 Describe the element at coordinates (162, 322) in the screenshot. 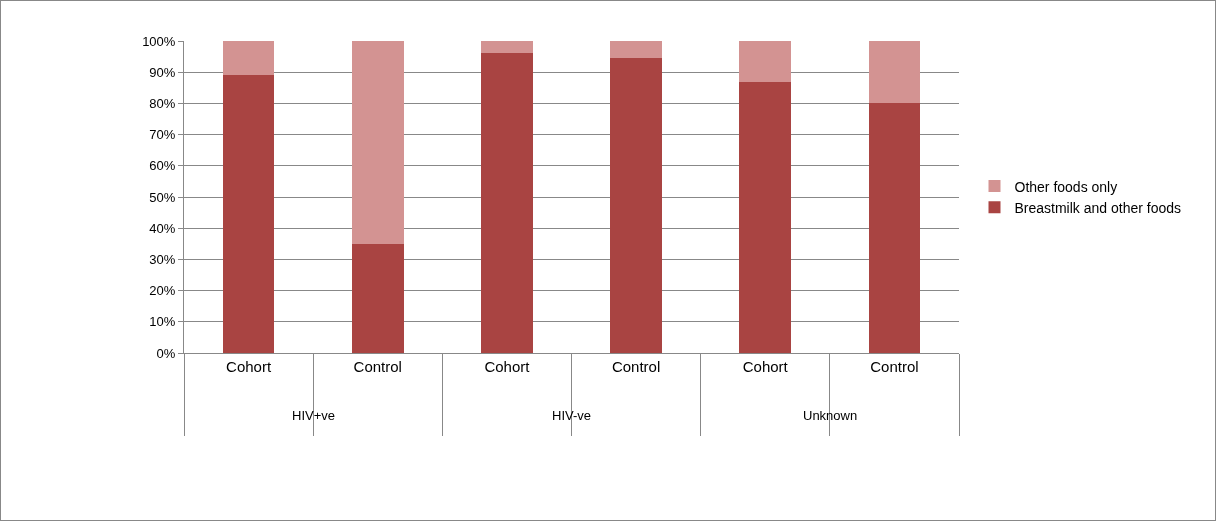

I see `y-tick-label: 10%` at that location.